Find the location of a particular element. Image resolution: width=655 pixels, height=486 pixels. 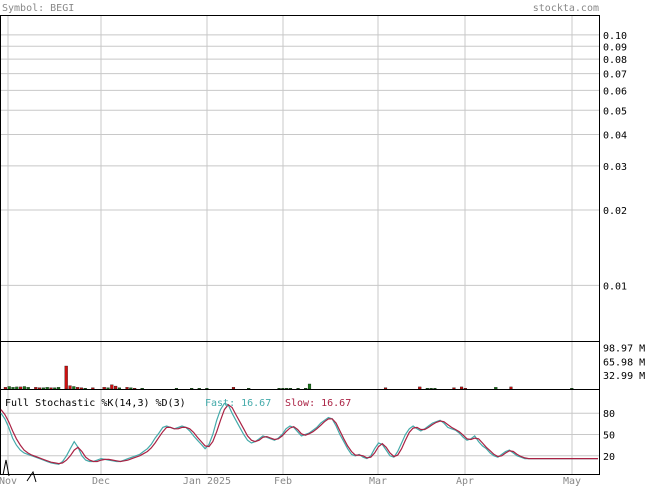

price-tick-label: 0.02 is located at coordinates (615, 211).